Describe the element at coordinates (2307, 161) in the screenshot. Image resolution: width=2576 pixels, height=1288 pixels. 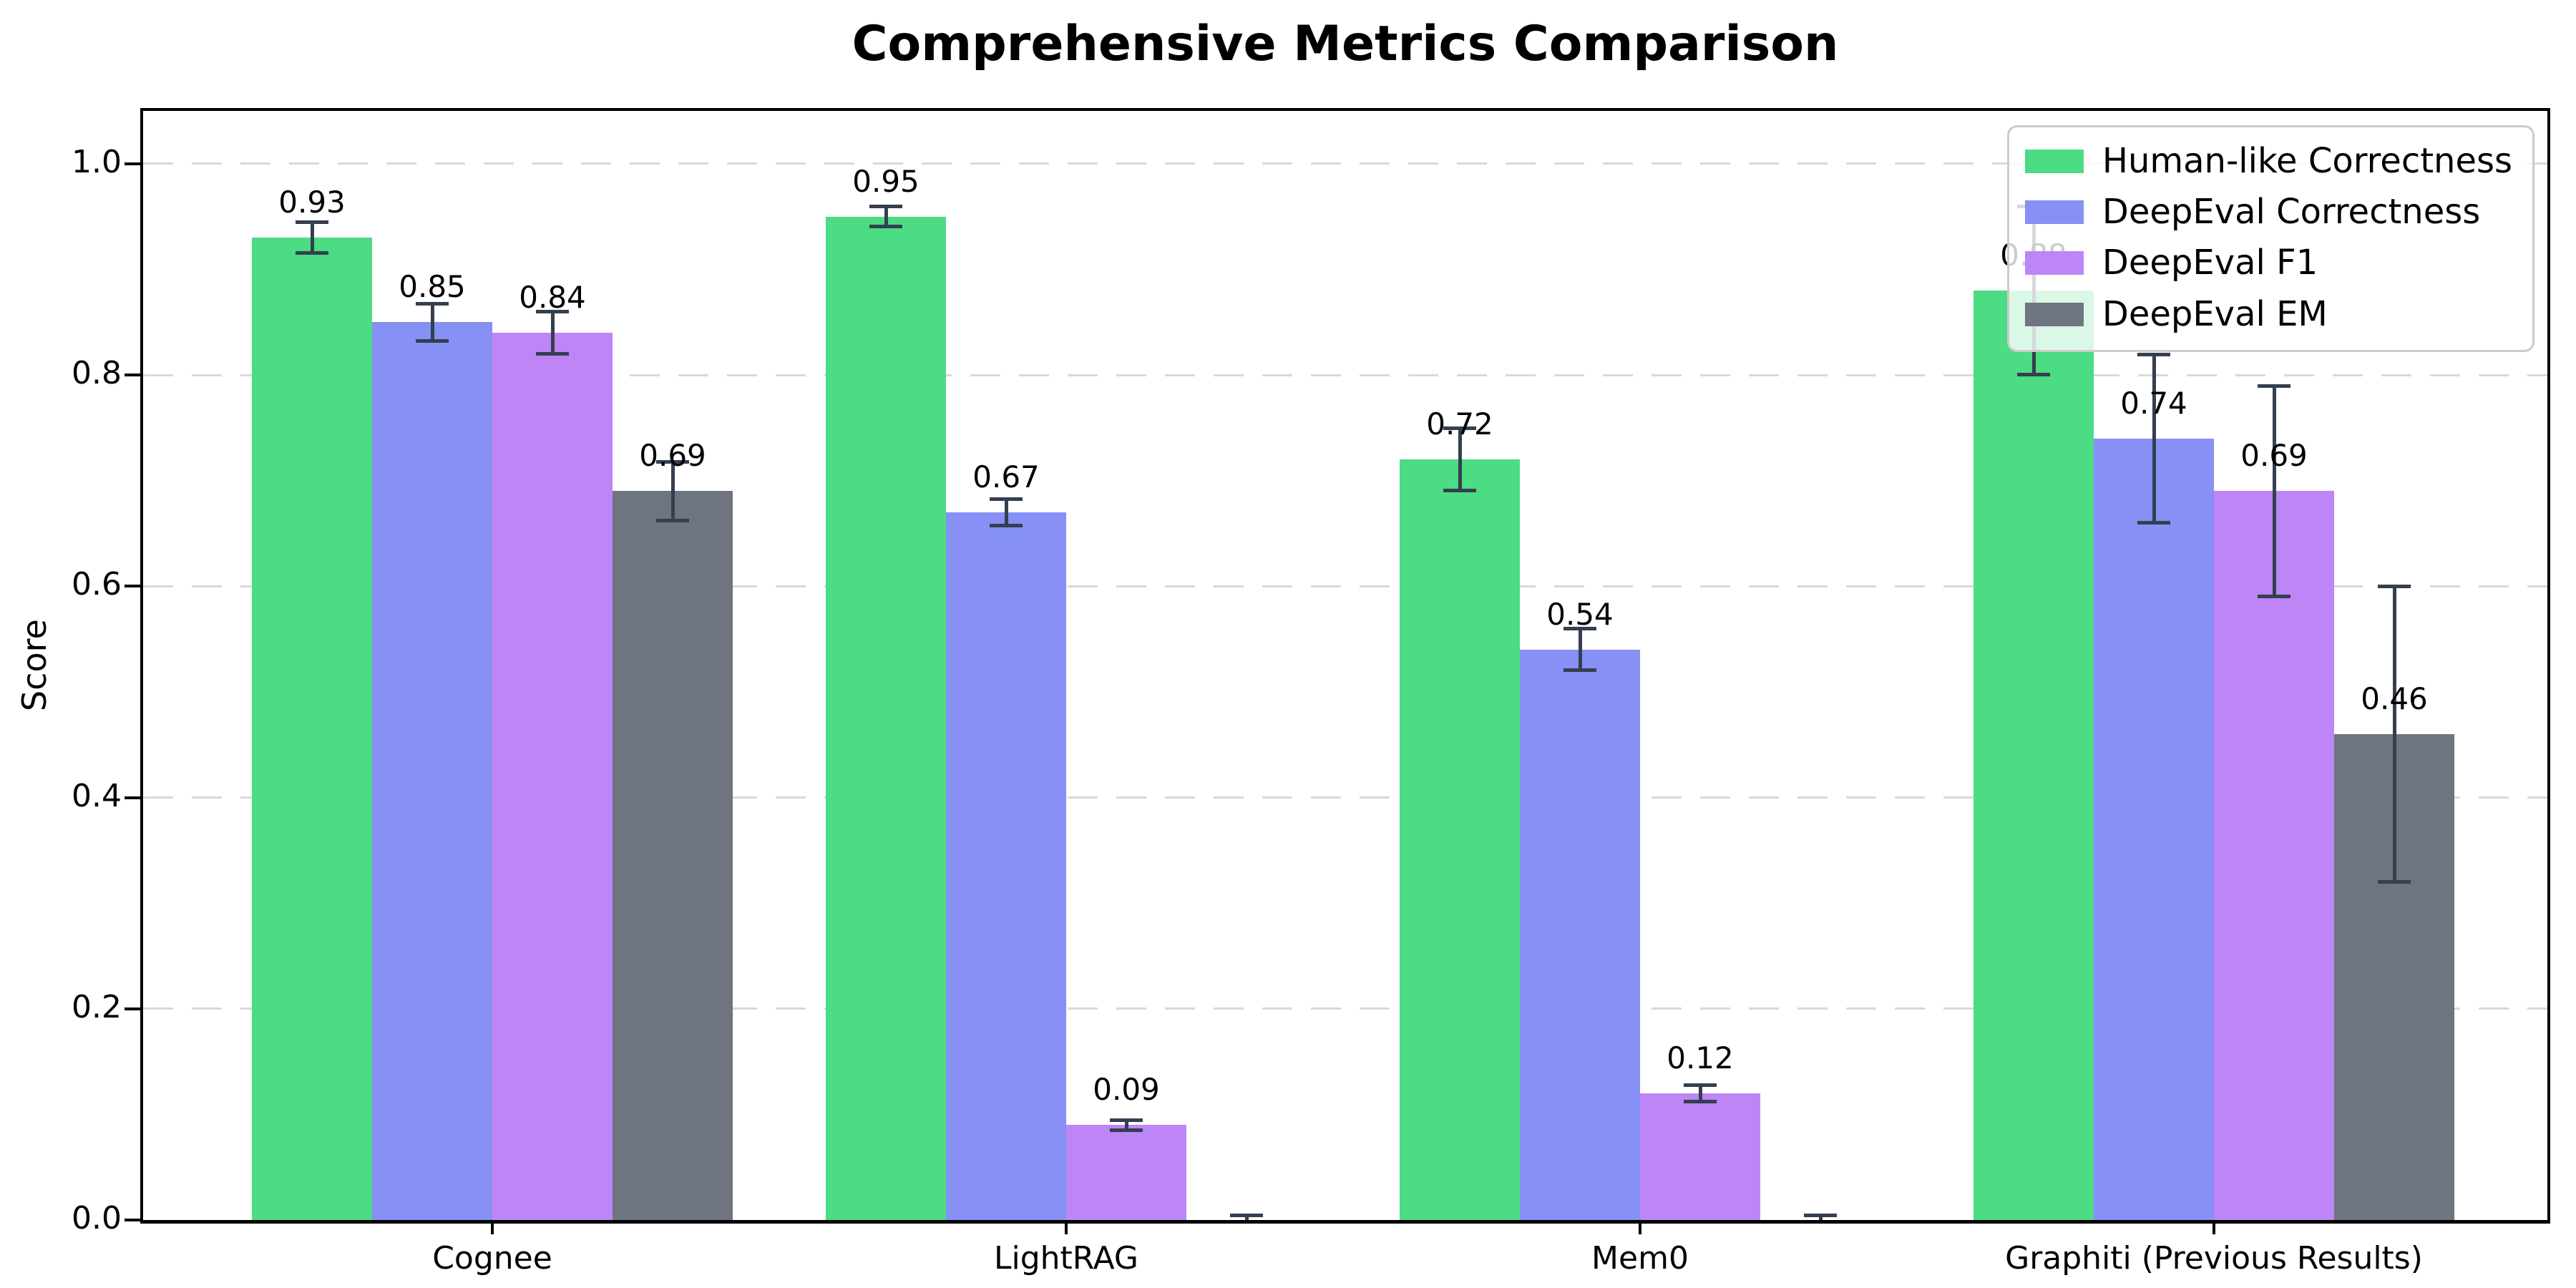
I see `legend-label: Human-like Correctness` at that location.